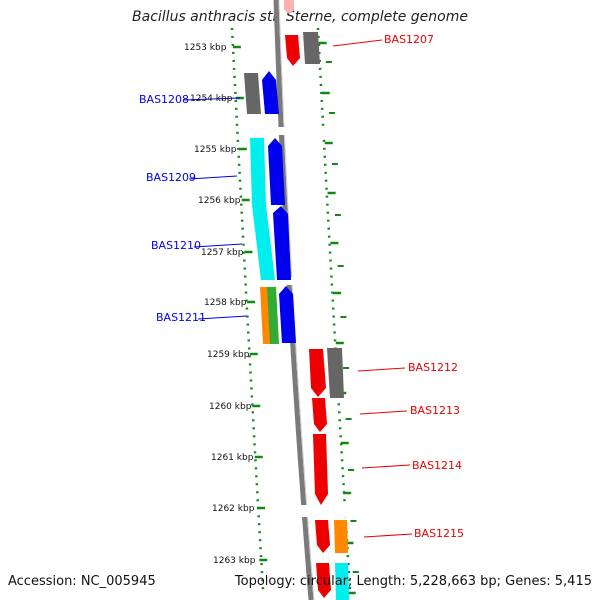  Describe the element at coordinates (439, 533) in the screenshot. I see `gene-label-BAS1215: BAS1215` at that location.